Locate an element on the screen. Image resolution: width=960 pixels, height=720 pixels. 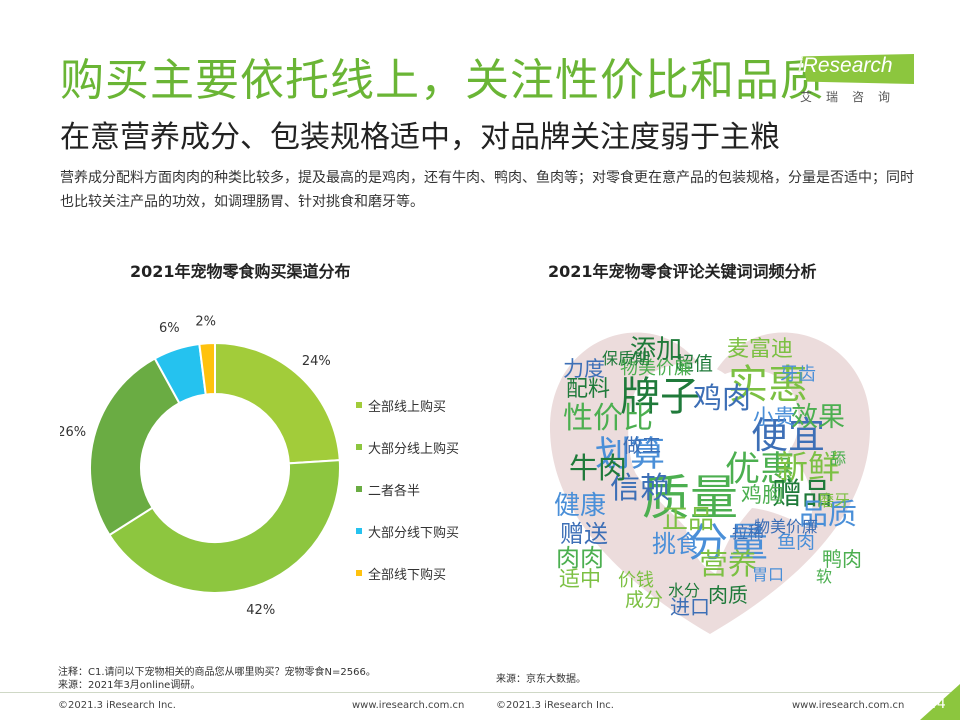
wordcloud-word: 效果 is located at coordinates (818, 417).